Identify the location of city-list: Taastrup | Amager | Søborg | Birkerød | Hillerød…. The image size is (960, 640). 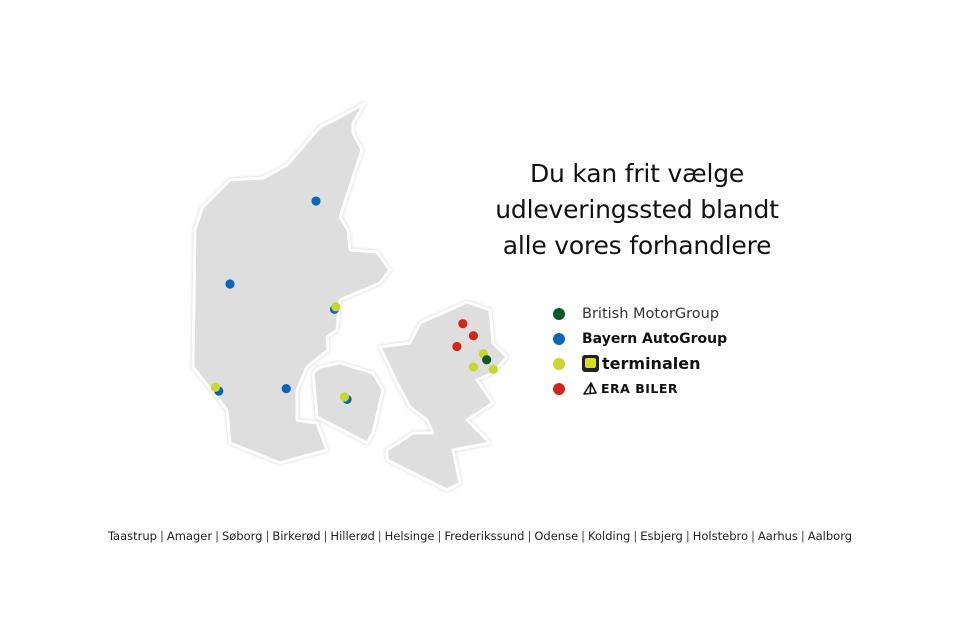
(480, 536).